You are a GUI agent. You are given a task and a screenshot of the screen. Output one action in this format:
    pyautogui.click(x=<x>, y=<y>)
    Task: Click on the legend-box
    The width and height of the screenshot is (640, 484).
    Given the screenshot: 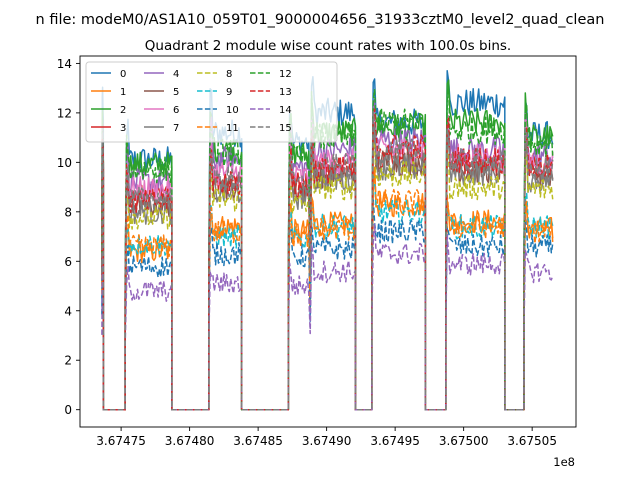 What is the action you would take?
    pyautogui.click(x=211, y=102)
    